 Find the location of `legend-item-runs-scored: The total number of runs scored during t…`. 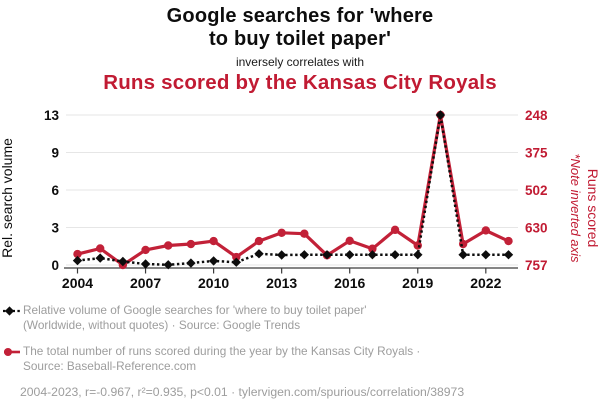

legend-item-runs-scored: The total number of runs scored during t… is located at coordinates (300, 359).